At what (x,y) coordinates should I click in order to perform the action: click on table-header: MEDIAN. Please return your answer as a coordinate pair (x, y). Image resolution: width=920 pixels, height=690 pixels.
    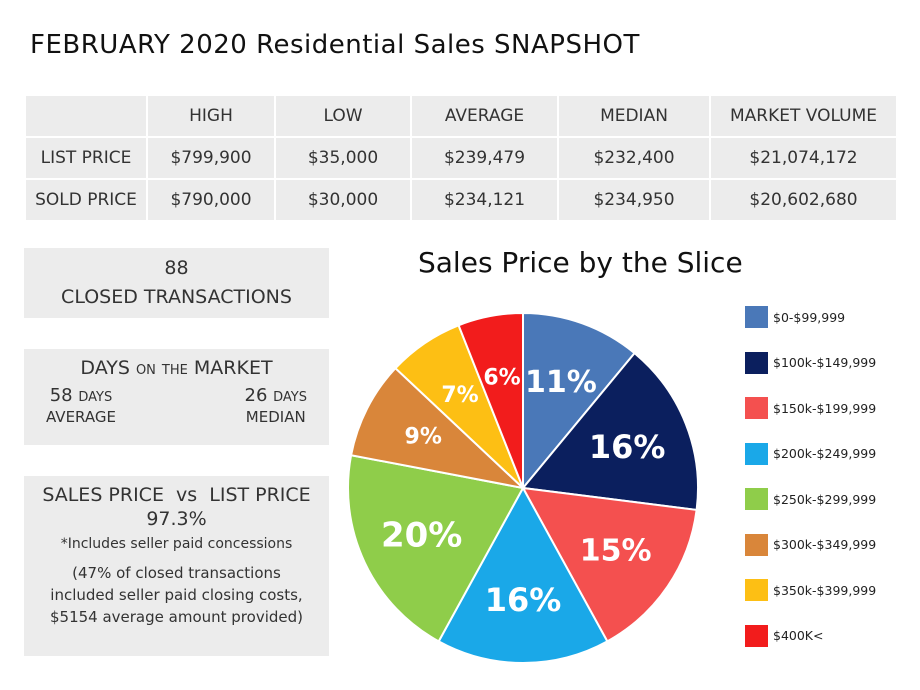
    Looking at the image, I should click on (634, 116).